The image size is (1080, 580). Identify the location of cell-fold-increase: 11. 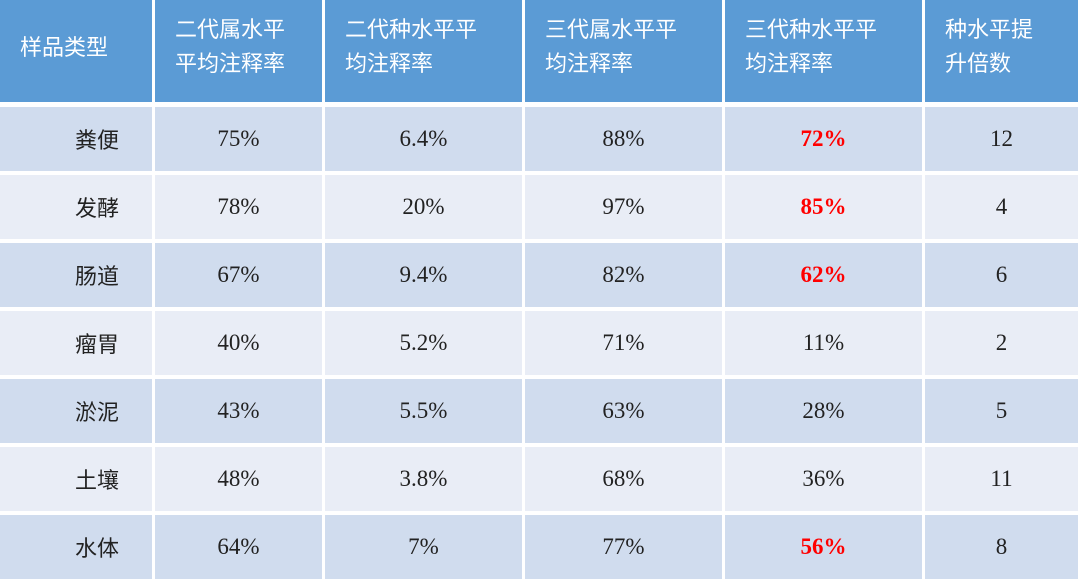
(1001, 479).